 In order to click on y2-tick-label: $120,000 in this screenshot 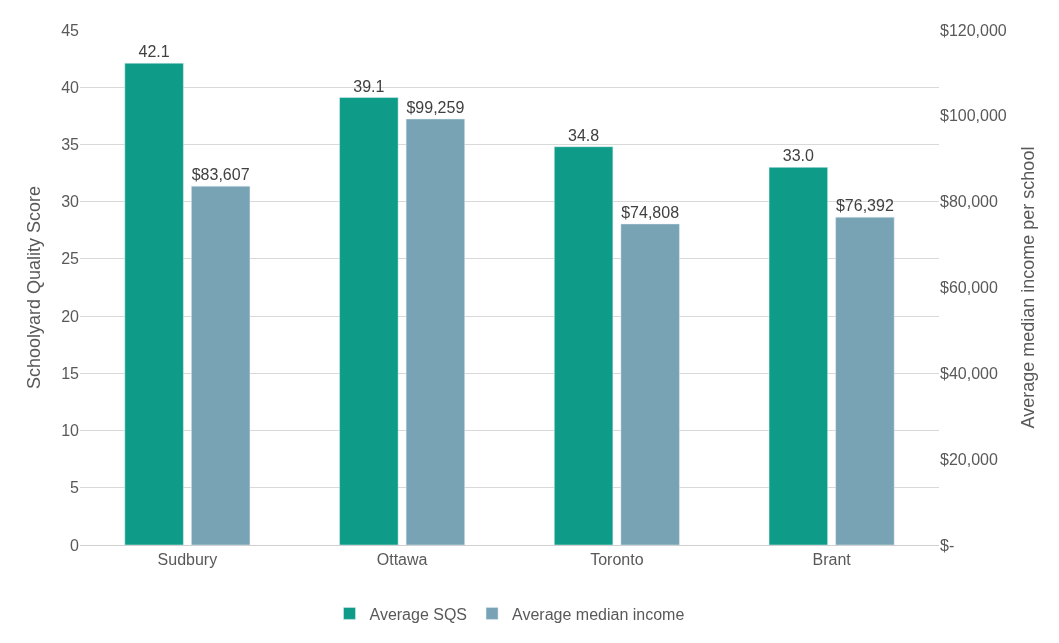, I will do `click(973, 30)`.